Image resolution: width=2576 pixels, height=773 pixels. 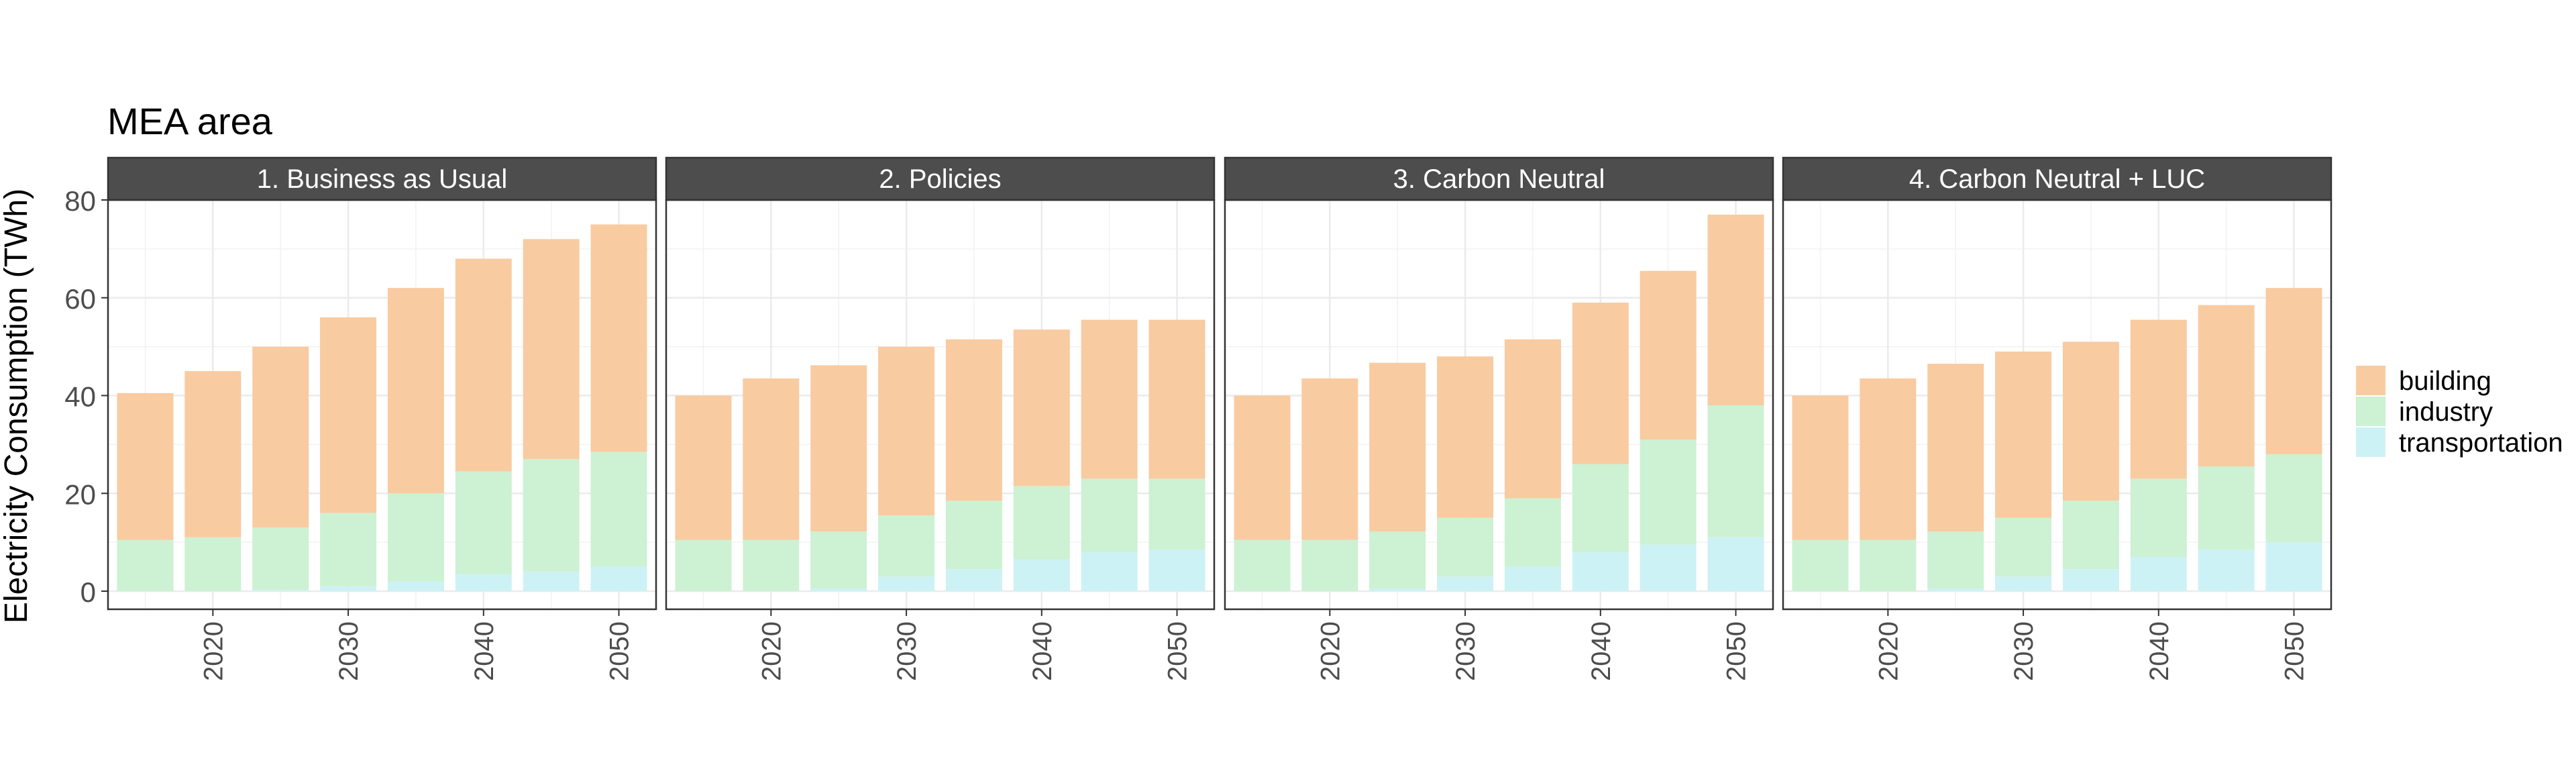 I want to click on facet-strip-label: 4. Carbon Neutral + LUC, so click(x=2057, y=179).